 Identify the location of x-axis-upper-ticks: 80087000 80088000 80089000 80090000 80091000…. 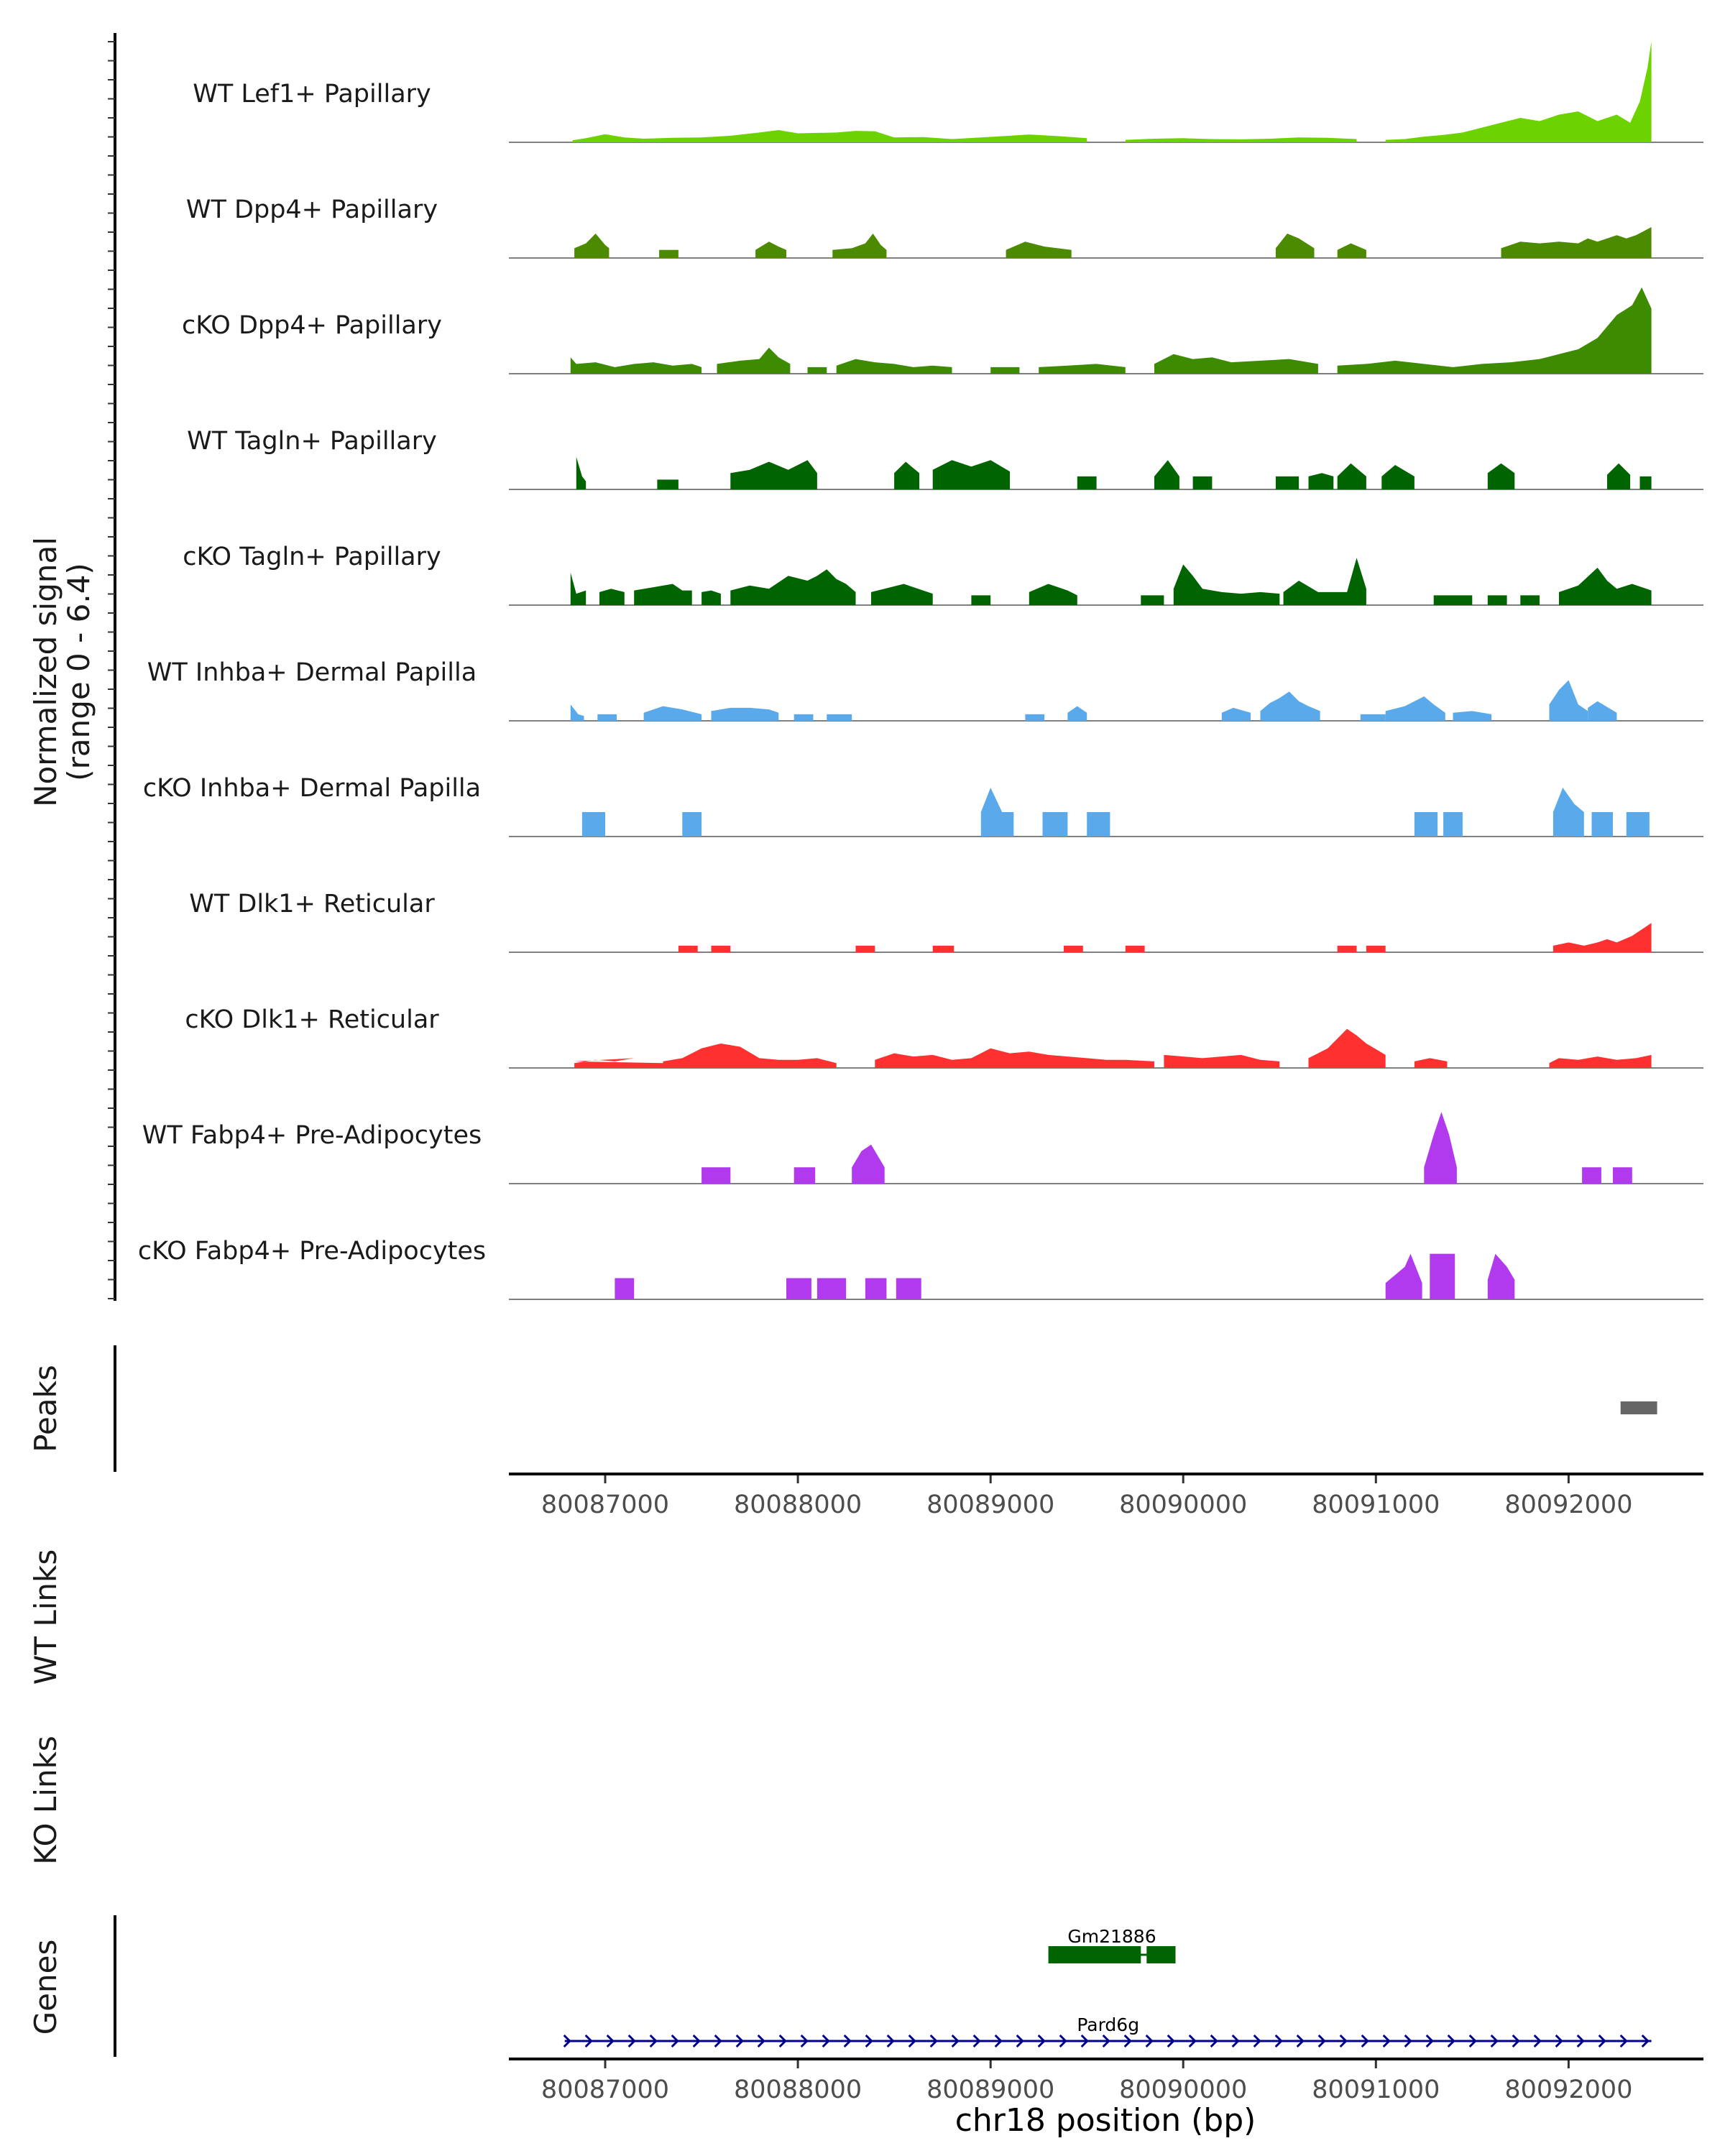
(1086, 1497).